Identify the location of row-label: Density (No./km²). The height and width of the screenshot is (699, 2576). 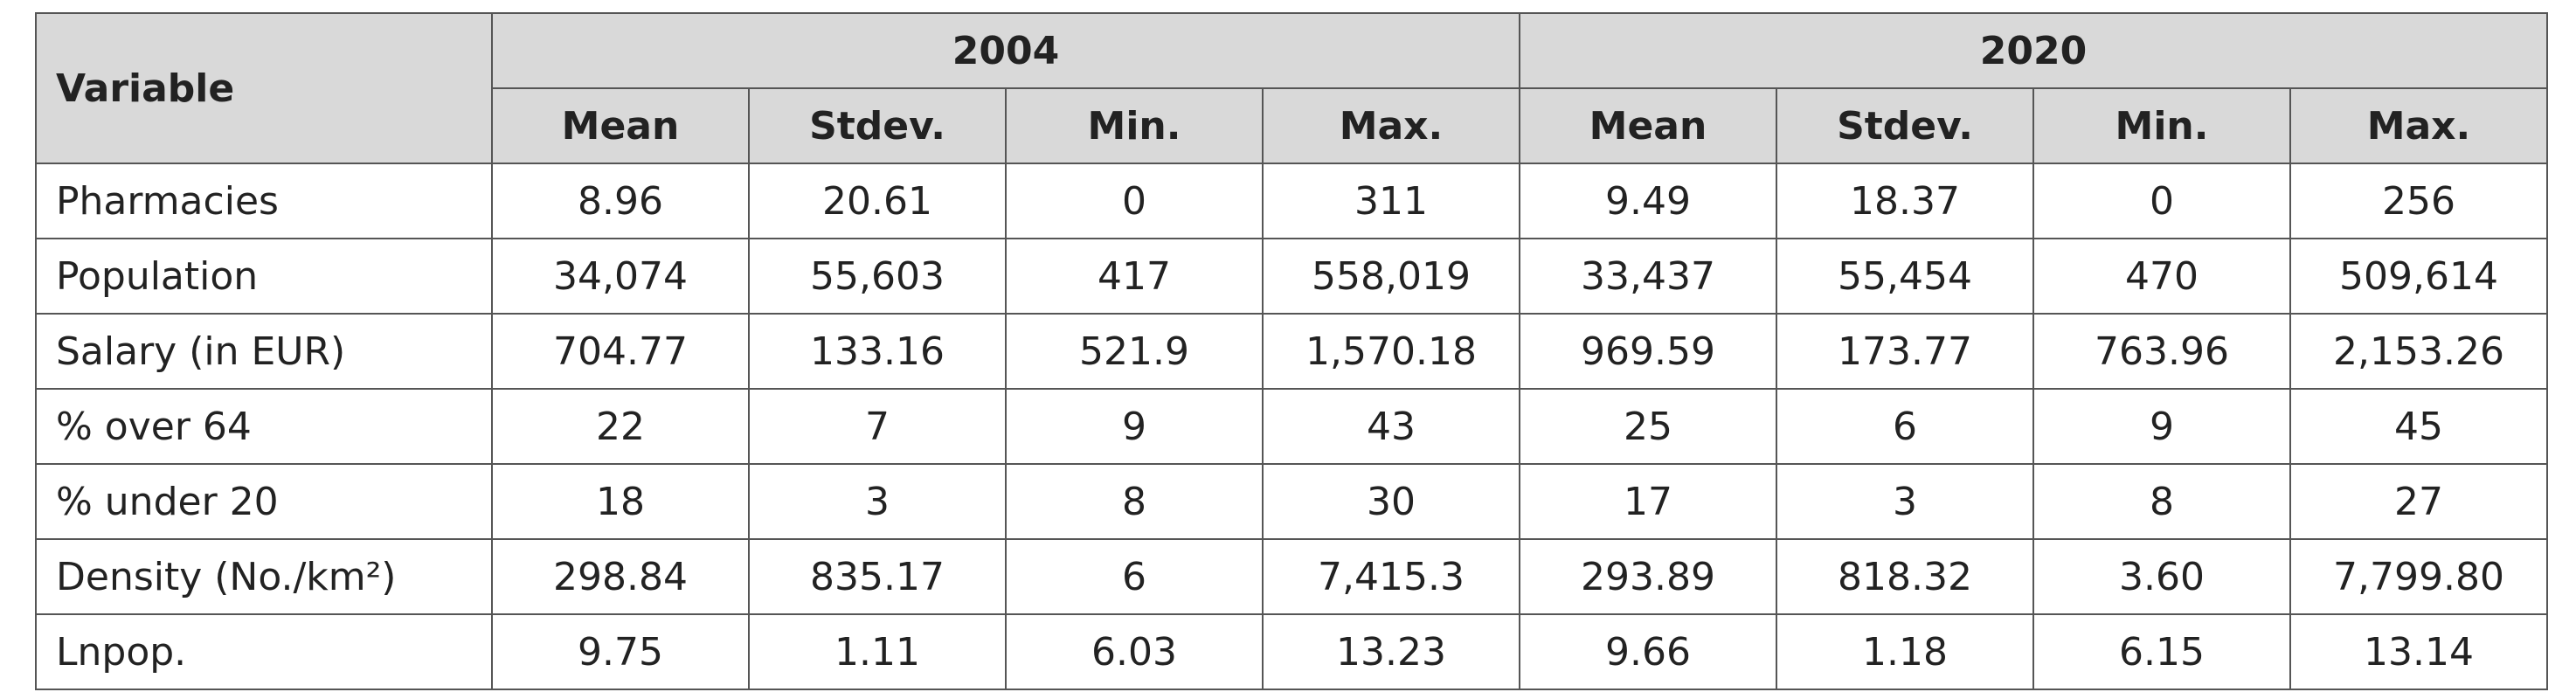
(264, 577).